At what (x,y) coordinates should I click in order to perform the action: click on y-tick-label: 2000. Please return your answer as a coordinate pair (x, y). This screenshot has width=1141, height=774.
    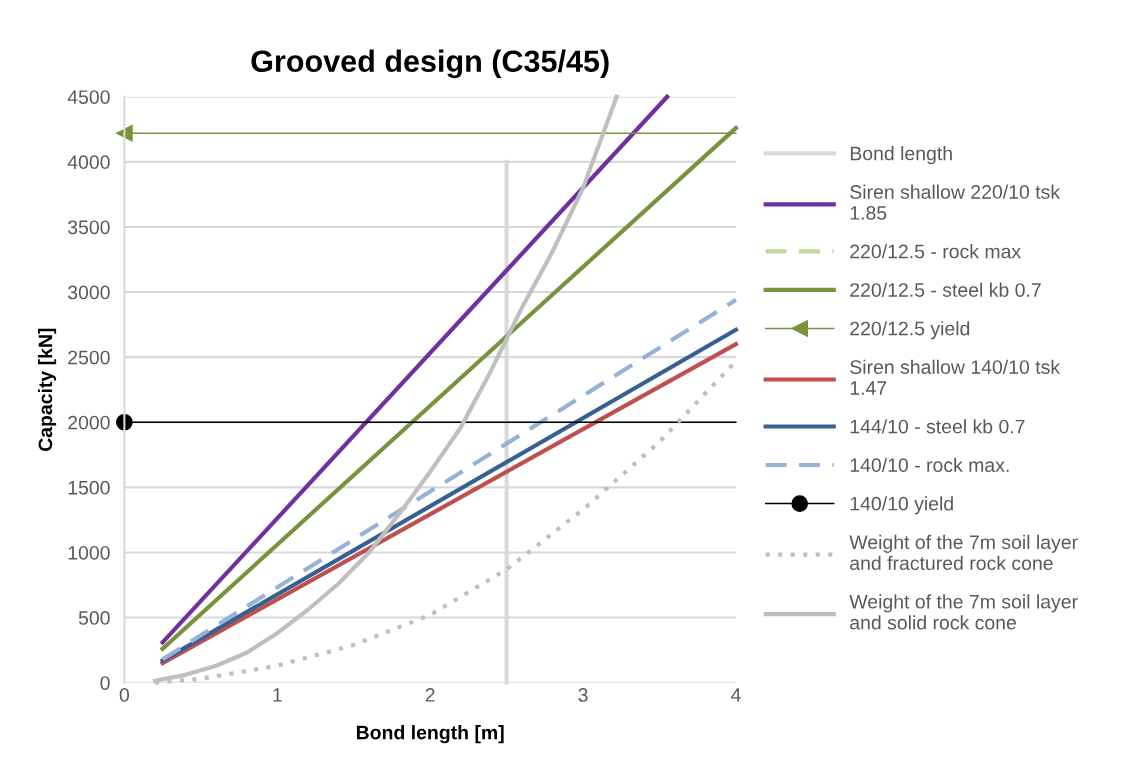
    Looking at the image, I should click on (89, 422).